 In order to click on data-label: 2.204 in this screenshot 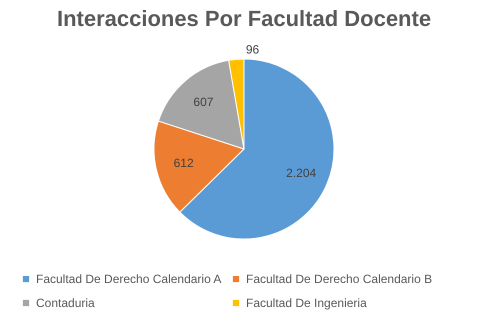, I will do `click(301, 173)`.